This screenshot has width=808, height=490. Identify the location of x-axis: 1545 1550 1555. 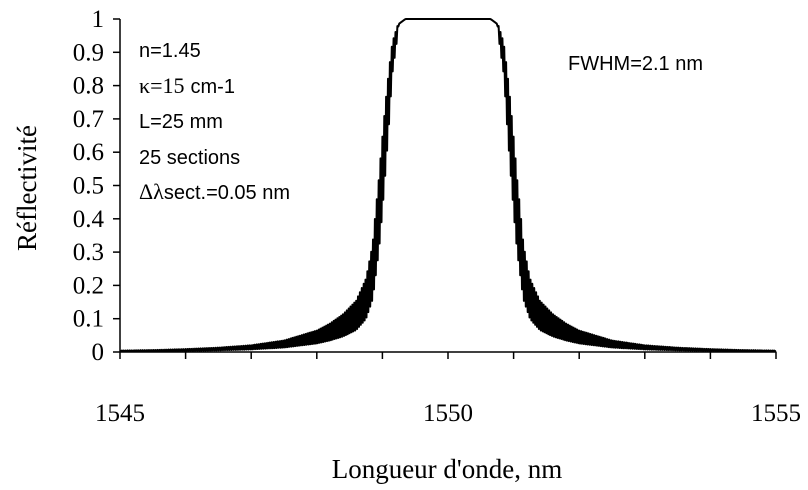
(448, 389).